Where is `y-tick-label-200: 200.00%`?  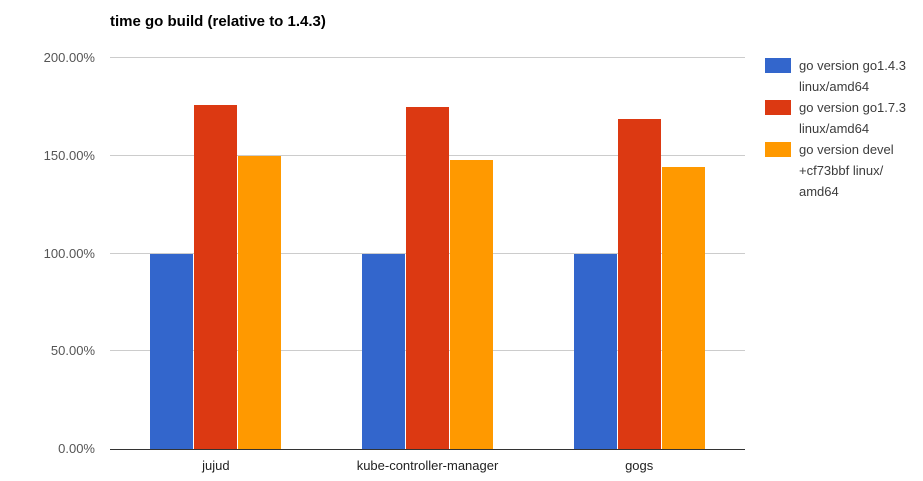 y-tick-label-200: 200.00% is located at coordinates (69, 57).